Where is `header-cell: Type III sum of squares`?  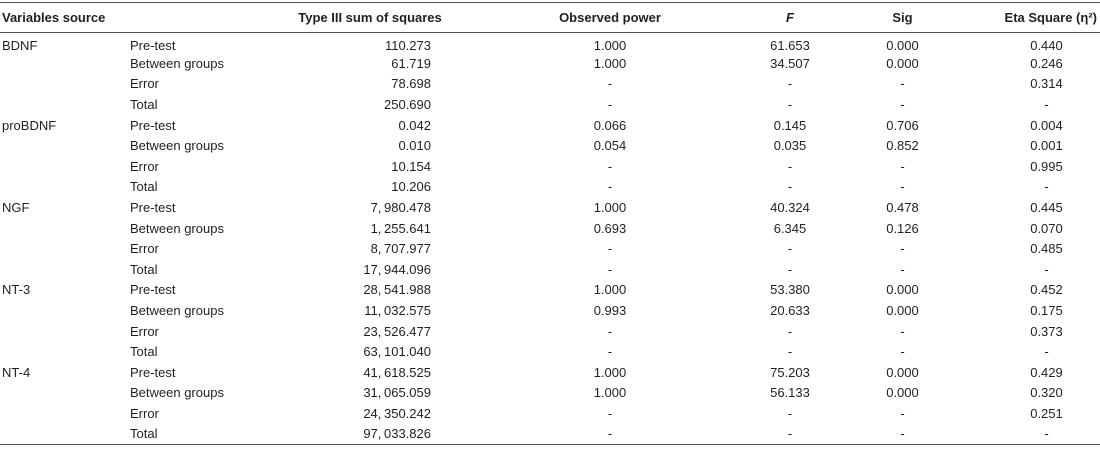
header-cell: Type III sum of squares is located at coordinates (370, 17).